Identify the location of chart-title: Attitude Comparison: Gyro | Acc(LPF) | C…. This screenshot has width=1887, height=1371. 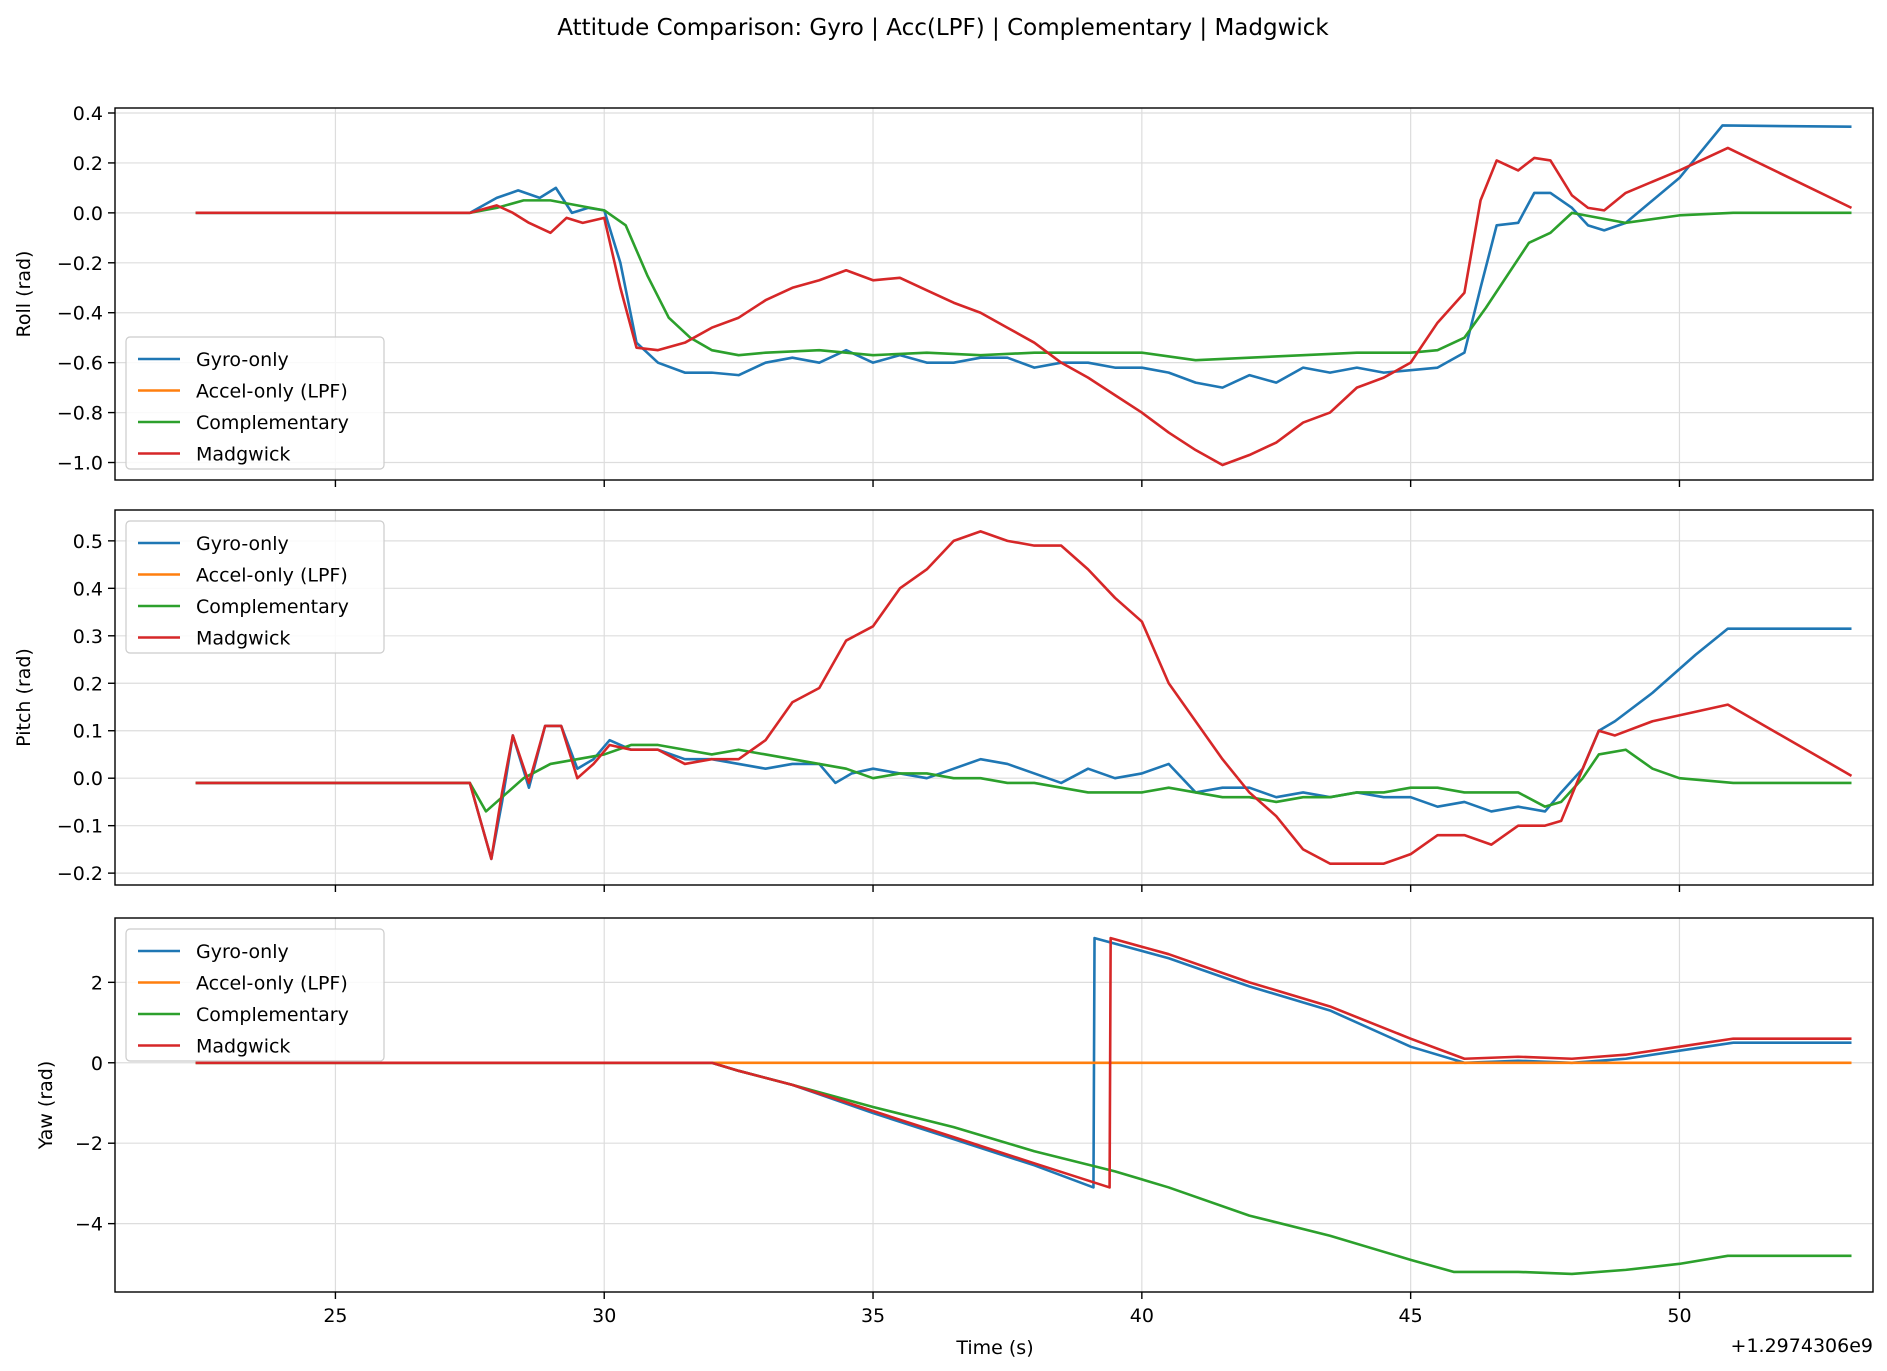
(943, 28).